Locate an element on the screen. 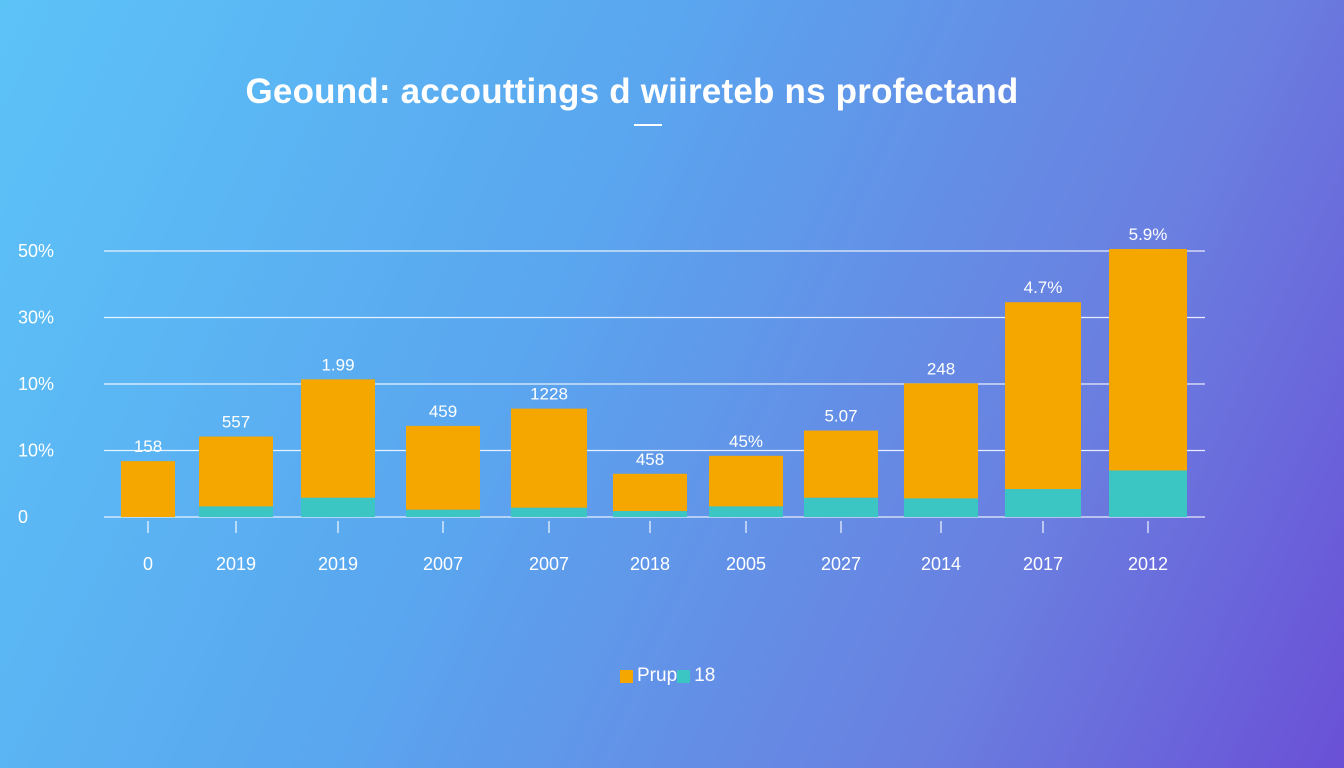 Image resolution: width=1344 pixels, height=768 pixels. data-label: 5.07 is located at coordinates (840, 416).